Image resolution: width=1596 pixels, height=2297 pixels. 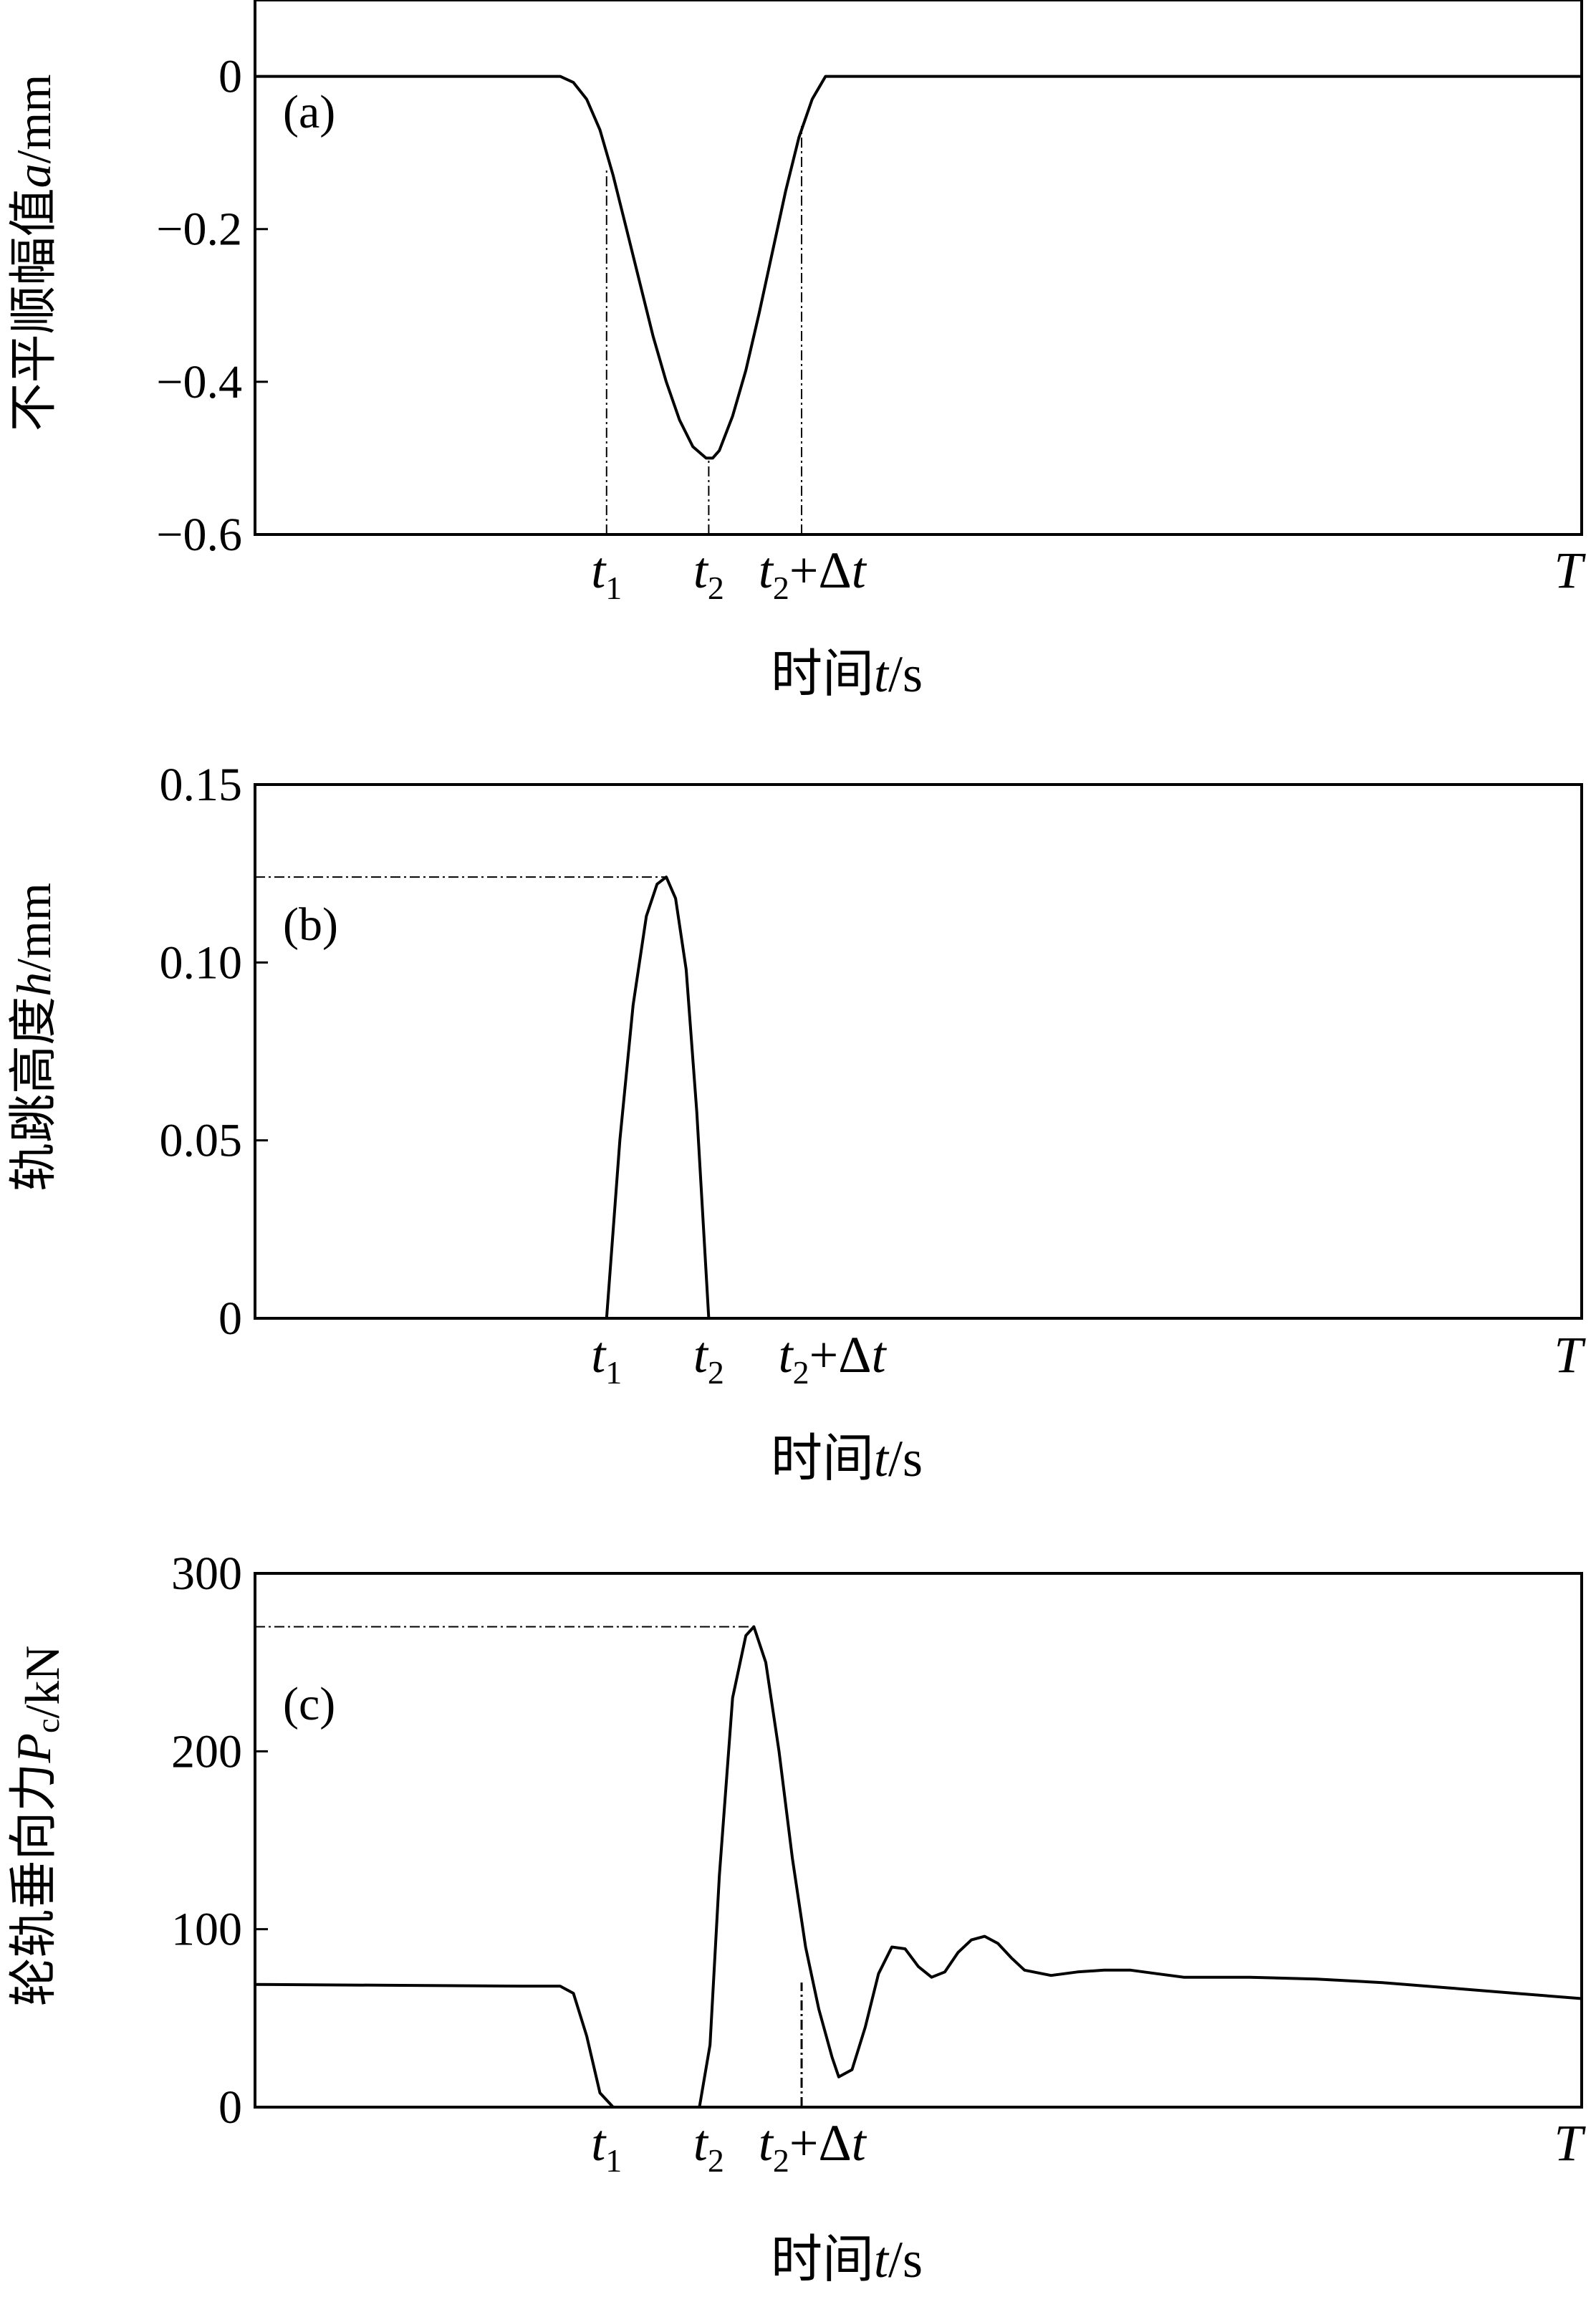 I want to click on panel-a-ytick-label-1: −0.2, so click(x=199, y=229).